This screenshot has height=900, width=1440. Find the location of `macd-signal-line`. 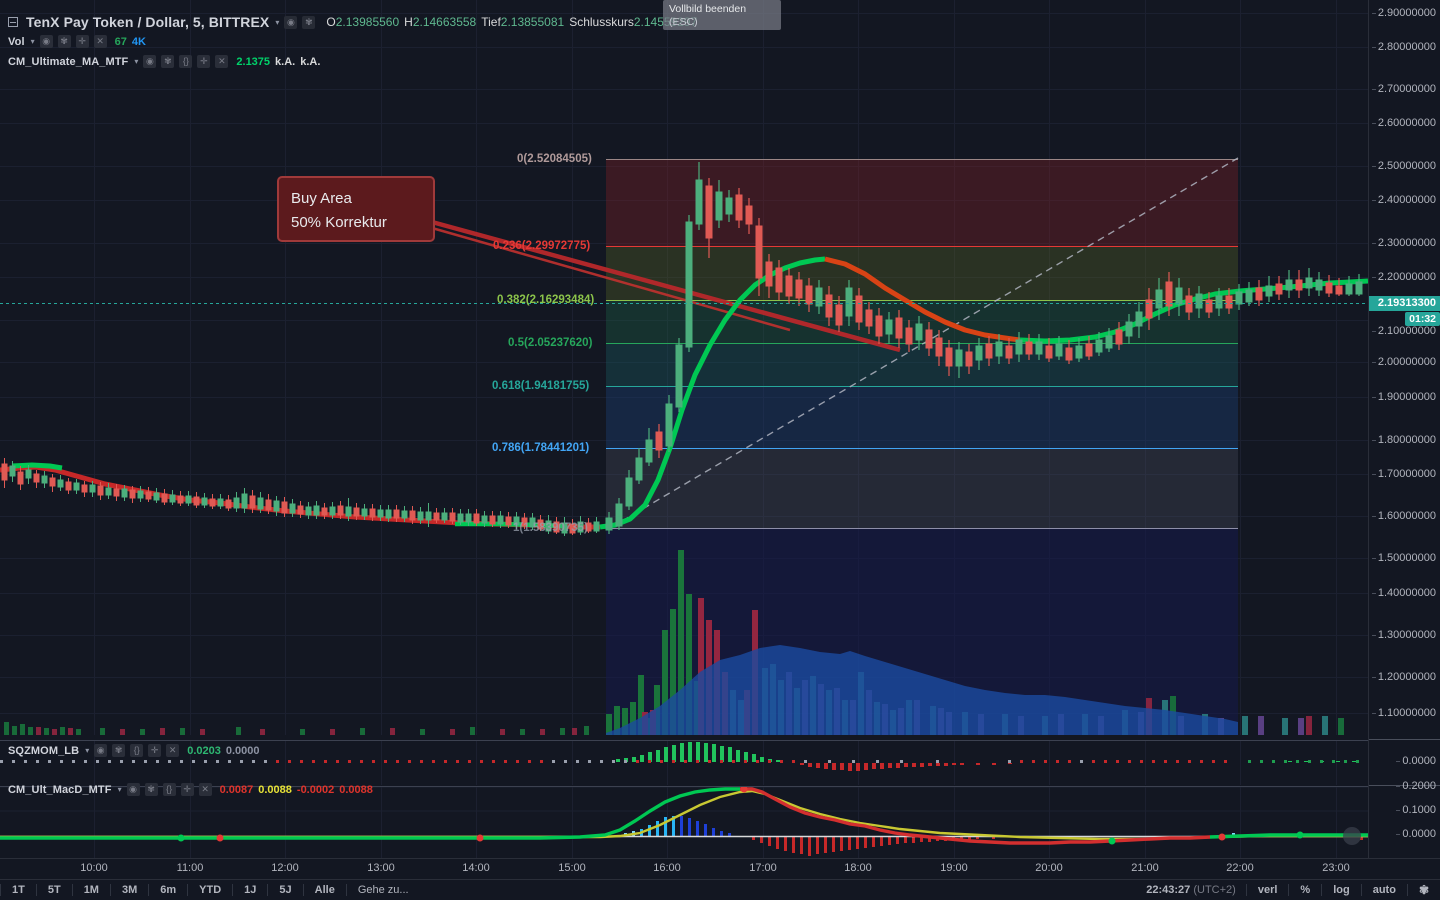

macd-signal-line is located at coordinates (684, 815).